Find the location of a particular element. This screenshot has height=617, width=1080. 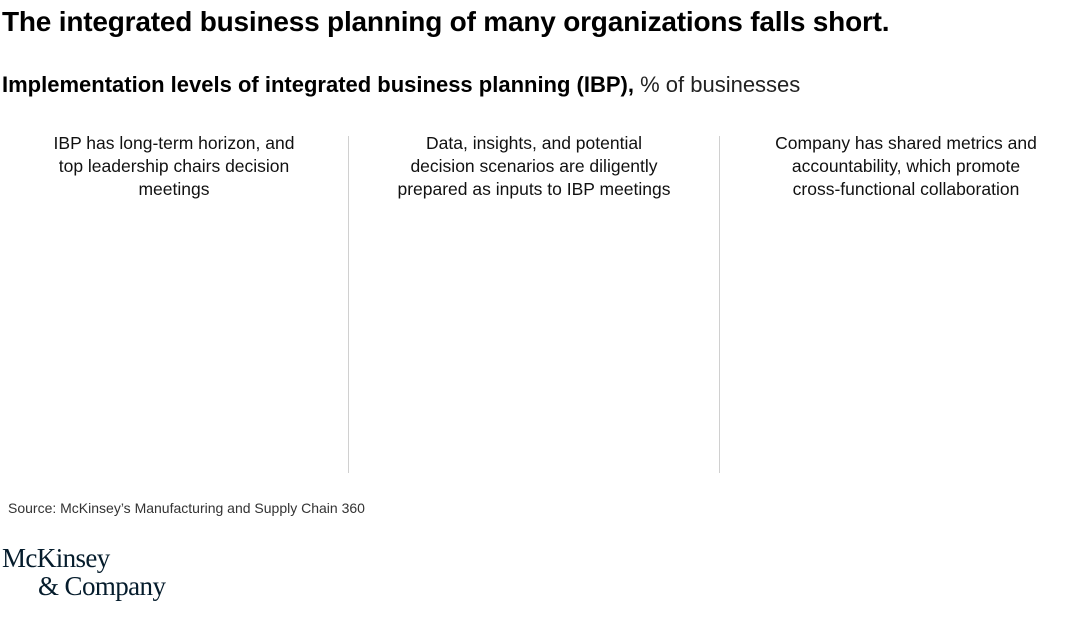

column-1-heading-line-3: meetings is located at coordinates (174, 189).